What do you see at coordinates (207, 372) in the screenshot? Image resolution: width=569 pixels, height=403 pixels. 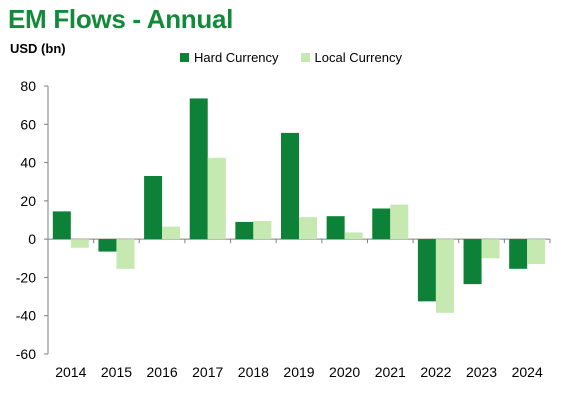 I see `x-tick-label: 2017` at bounding box center [207, 372].